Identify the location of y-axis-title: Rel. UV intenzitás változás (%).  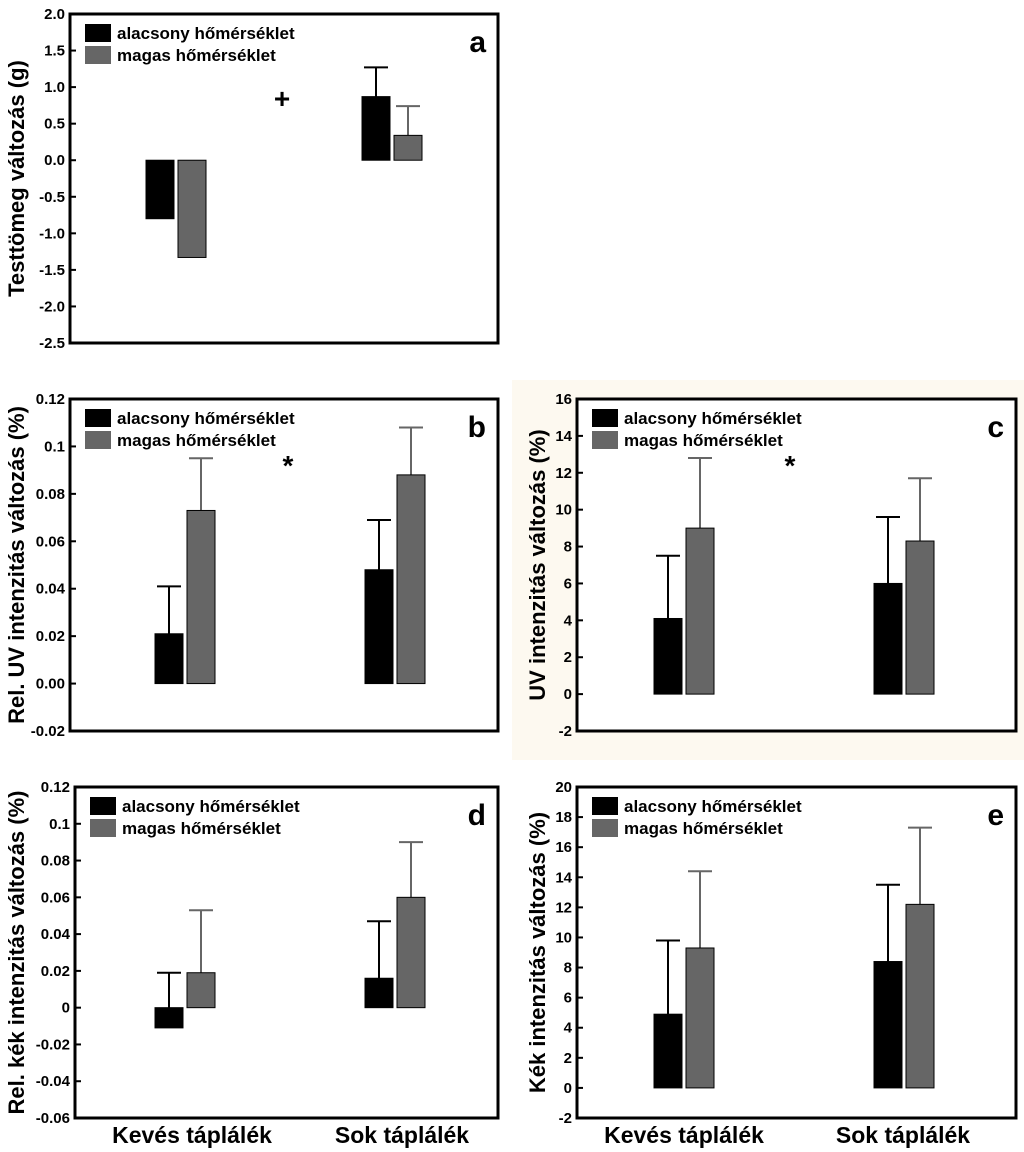
(16, 565).